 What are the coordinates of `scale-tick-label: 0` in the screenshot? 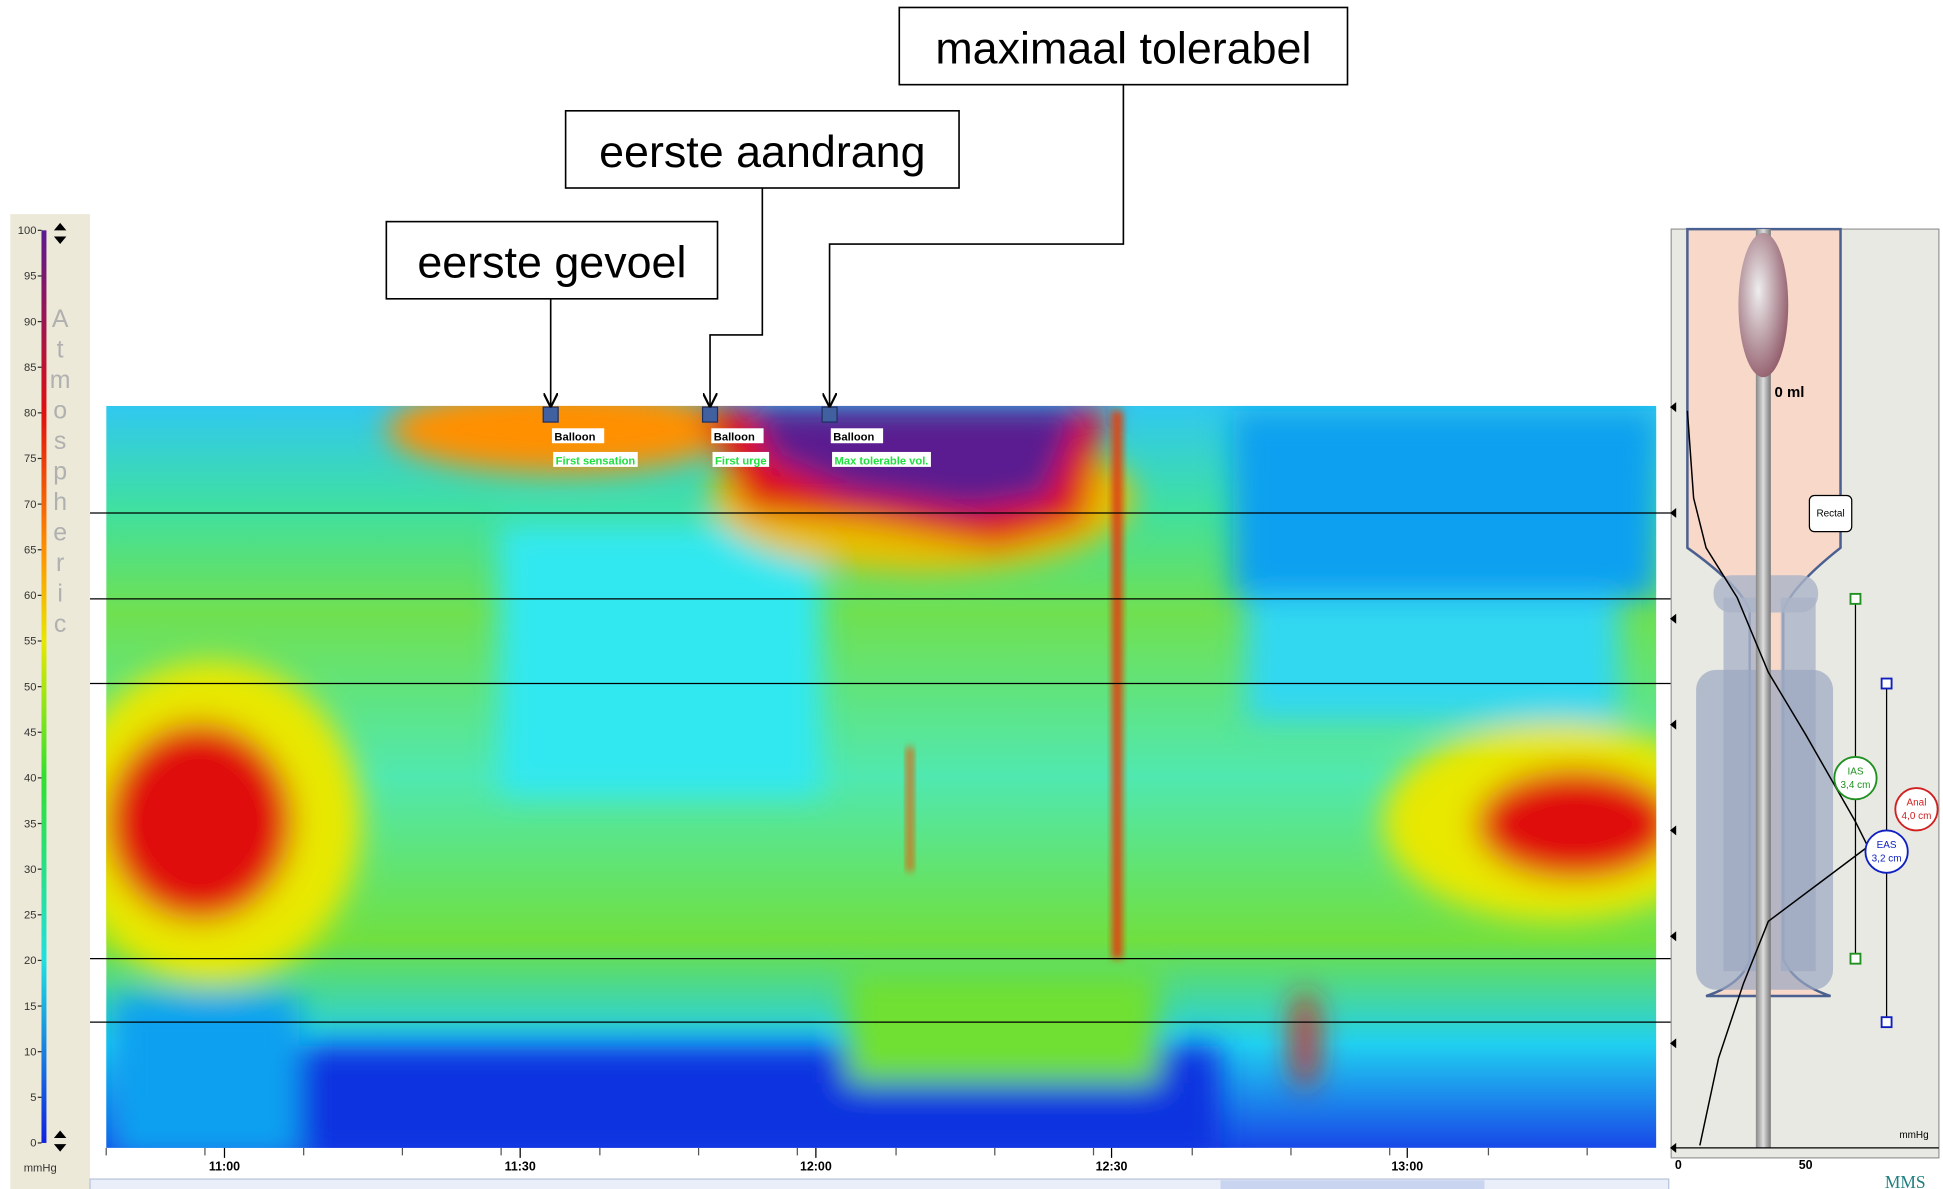 It's located at (33, 1144).